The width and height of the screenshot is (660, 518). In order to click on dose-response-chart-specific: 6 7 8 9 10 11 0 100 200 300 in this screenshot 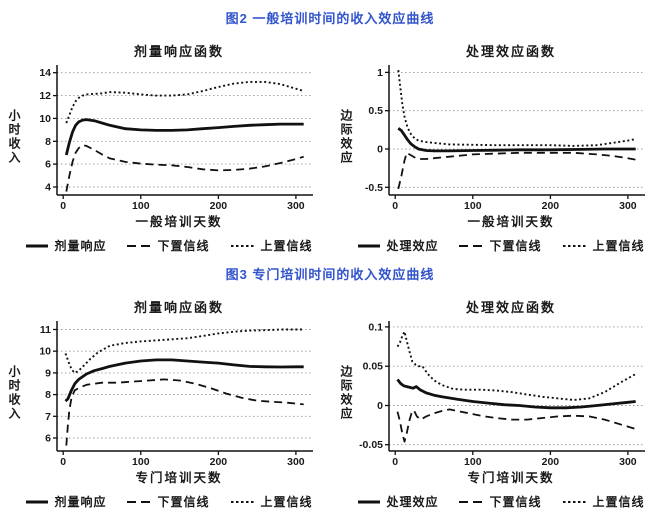, I will do `click(176, 394)`.